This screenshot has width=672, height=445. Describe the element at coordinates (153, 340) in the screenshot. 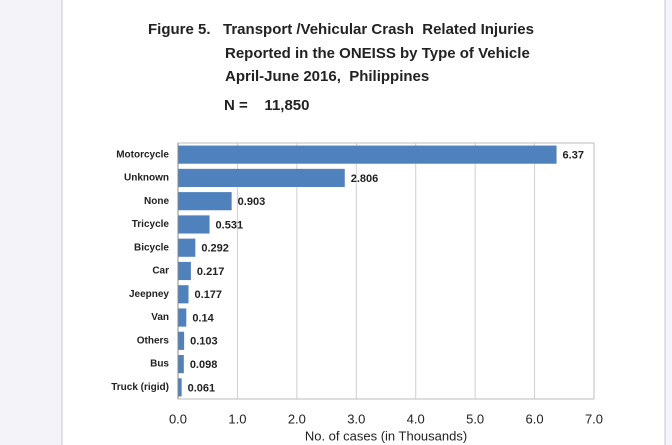

I see `y-tick-label: Others` at that location.